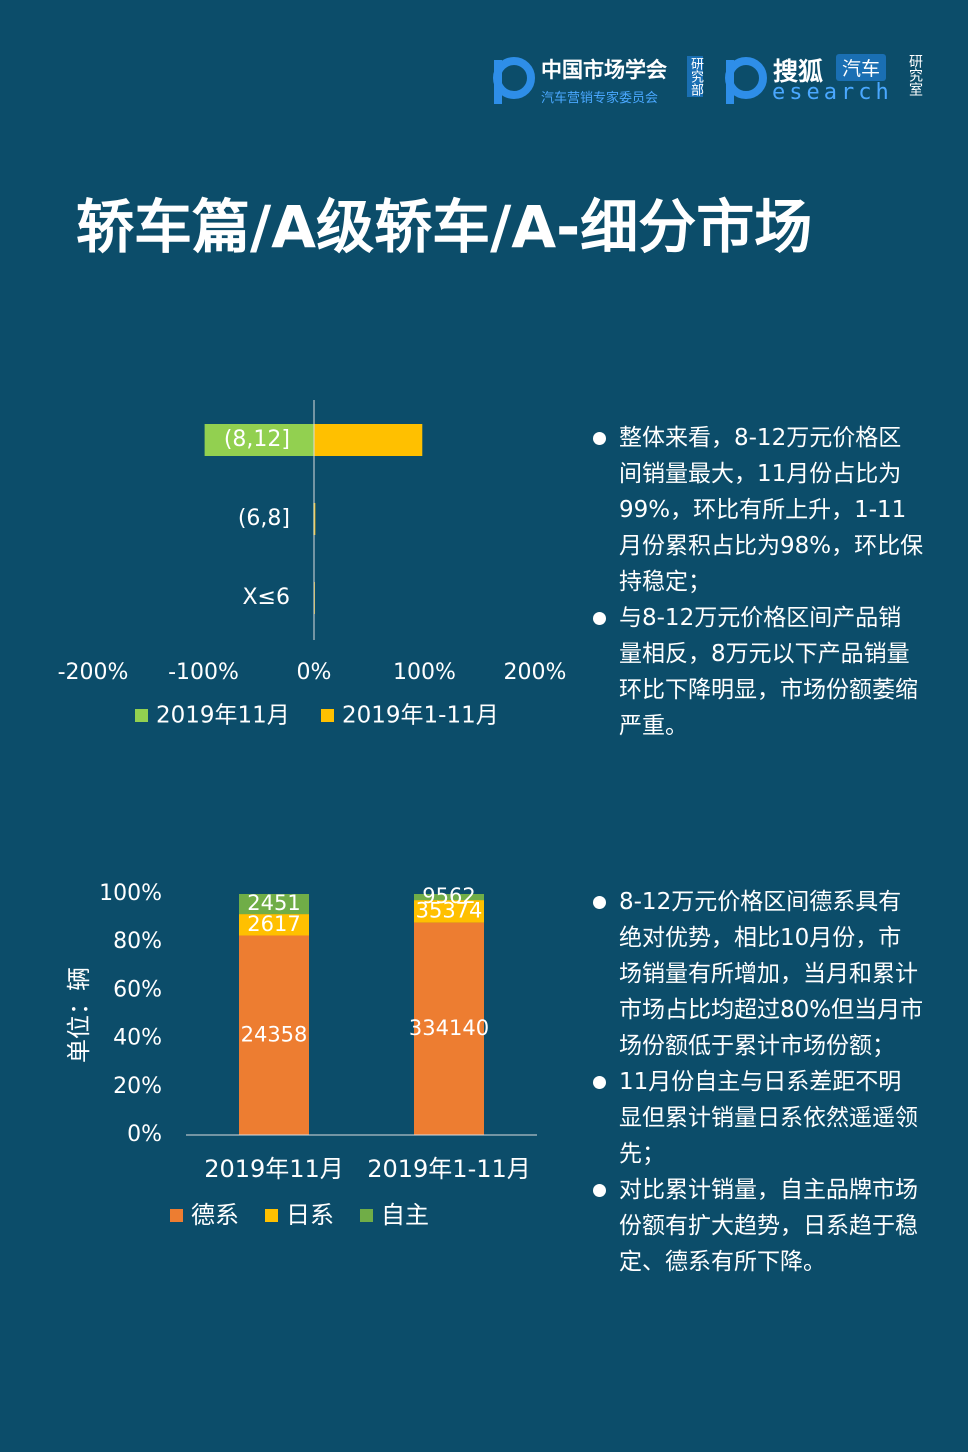 This screenshot has width=968, height=1452. Describe the element at coordinates (449, 1169) in the screenshot. I see `x-tick-label: 2019年1-11月` at that location.